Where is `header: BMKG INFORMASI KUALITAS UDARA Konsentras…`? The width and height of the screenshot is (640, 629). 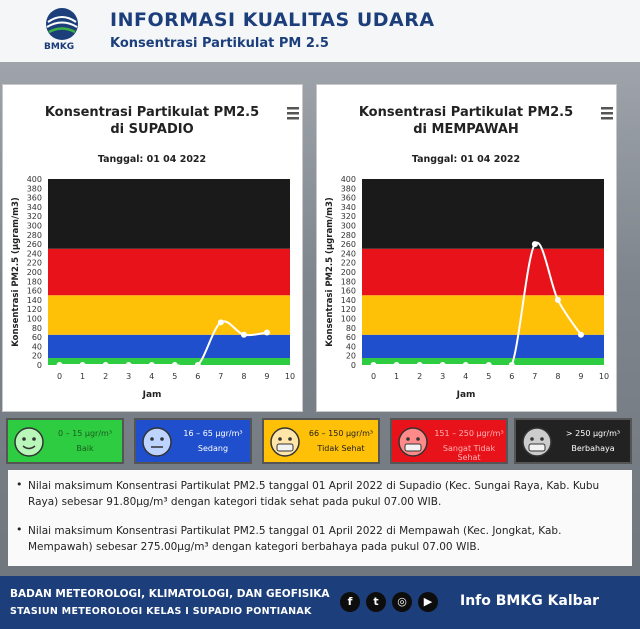 header: BMKG INFORMASI KUALITAS UDARA Konsentras… is located at coordinates (320, 31).